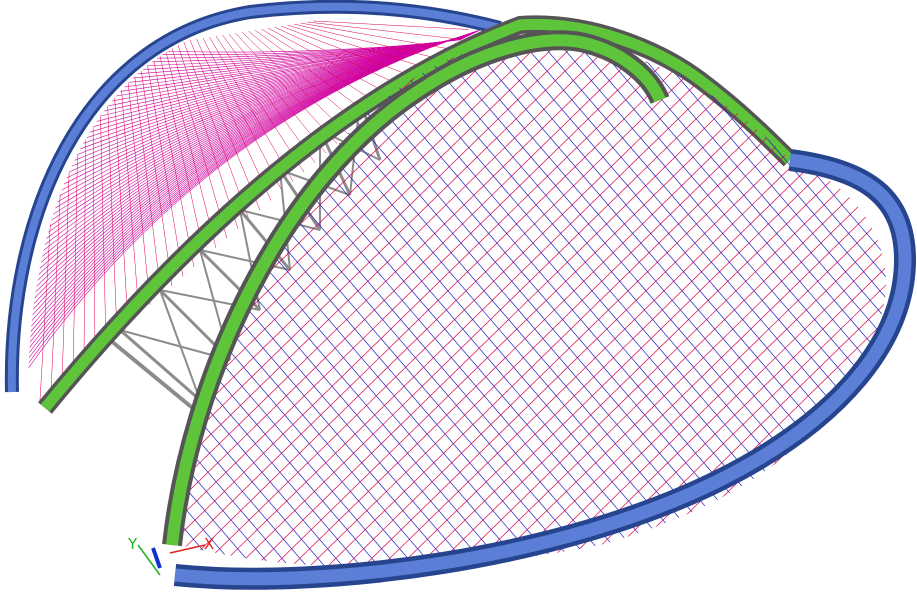 The image size is (917, 605). I want to click on y-axis-line, so click(149, 560).